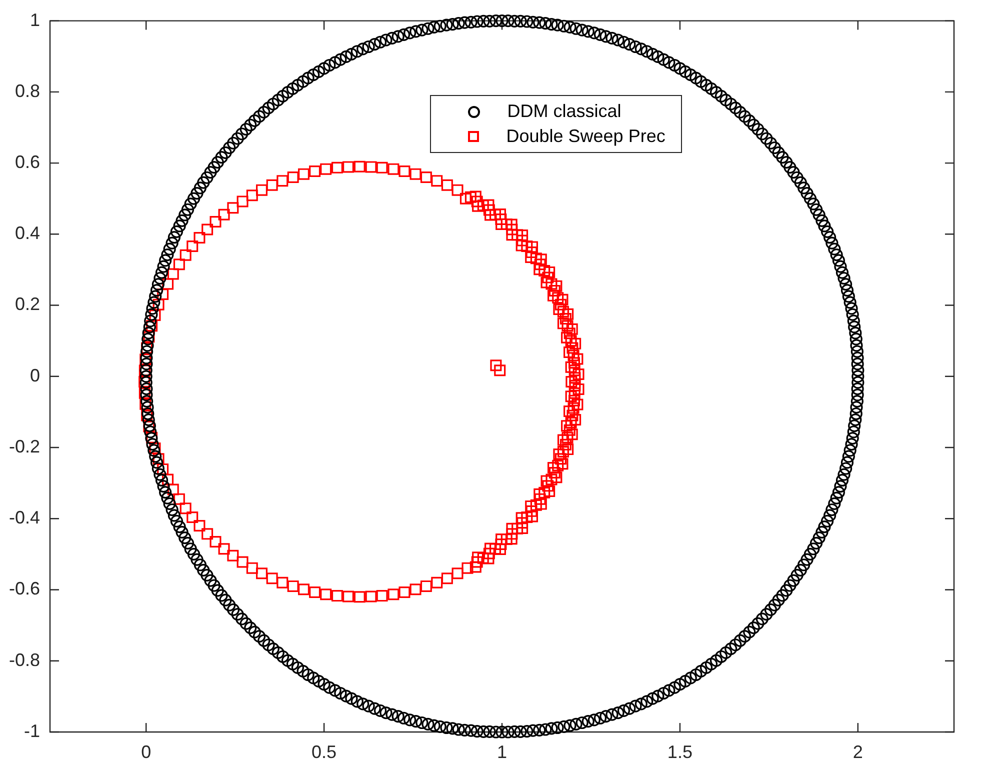  What do you see at coordinates (27, 90) in the screenshot?
I see `y-tick-label: 0.8` at bounding box center [27, 90].